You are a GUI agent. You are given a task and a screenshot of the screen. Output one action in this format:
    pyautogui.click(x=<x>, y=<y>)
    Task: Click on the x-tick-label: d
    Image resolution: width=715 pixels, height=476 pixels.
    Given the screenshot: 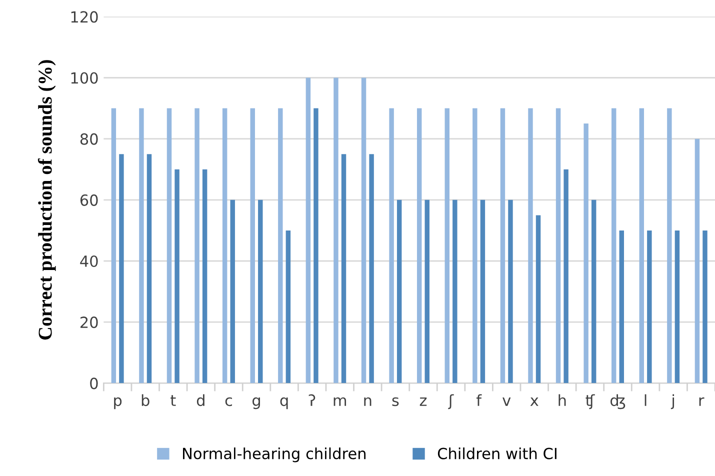 What is the action you would take?
    pyautogui.click(x=200, y=400)
    